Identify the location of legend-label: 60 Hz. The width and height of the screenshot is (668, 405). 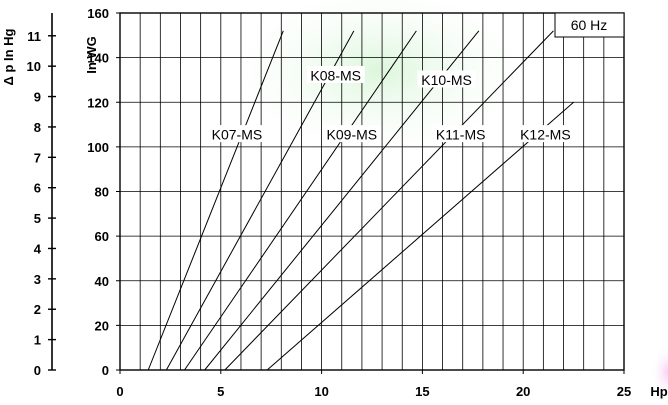
(589, 25).